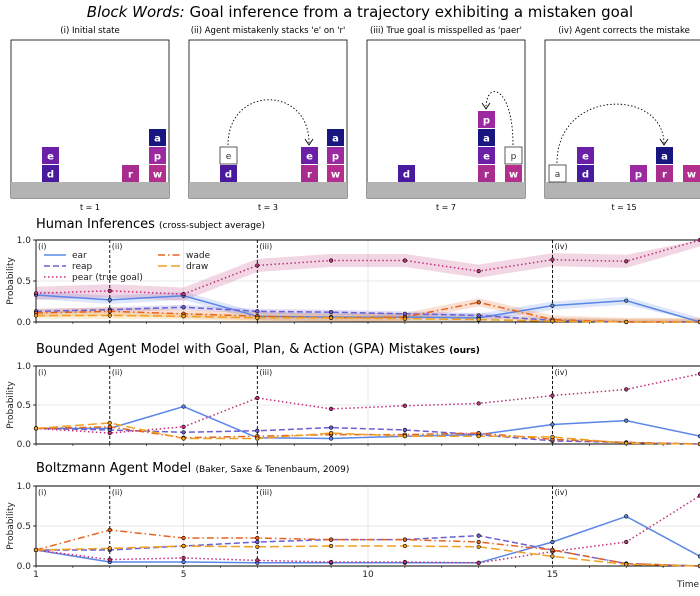 Image resolution: width=700 pixels, height=596 pixels. Describe the element at coordinates (79, 256) in the screenshot. I see `legend-label: ear` at that location.